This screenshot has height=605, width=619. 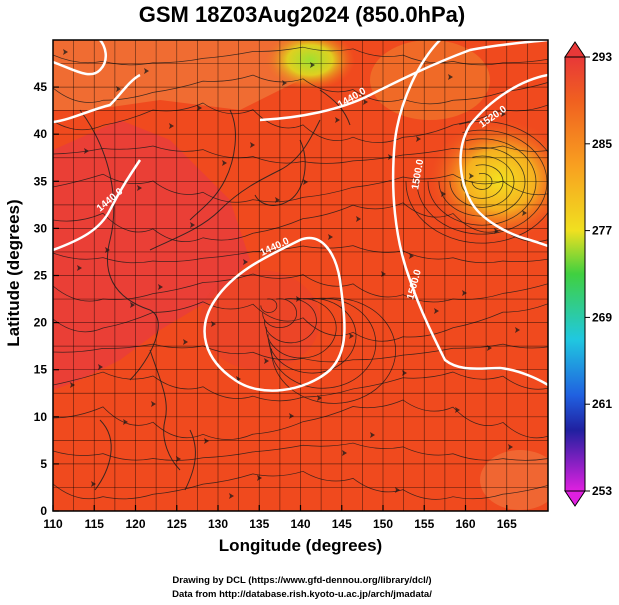 I want to click on colorbar-label: 293, so click(x=602, y=57).